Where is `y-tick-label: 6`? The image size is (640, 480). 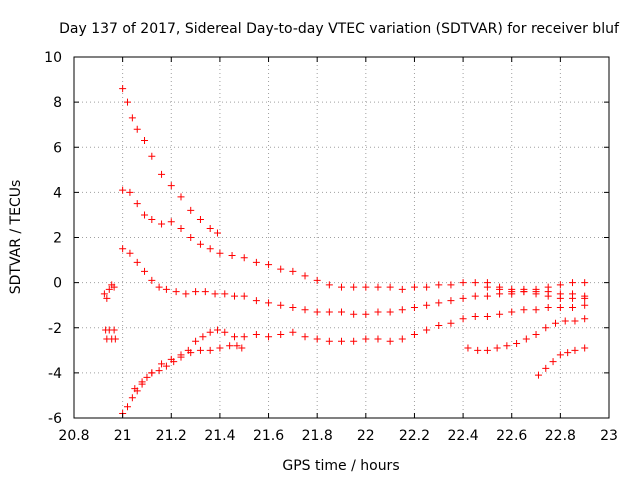
y-tick-label: 6 is located at coordinates (57, 148).